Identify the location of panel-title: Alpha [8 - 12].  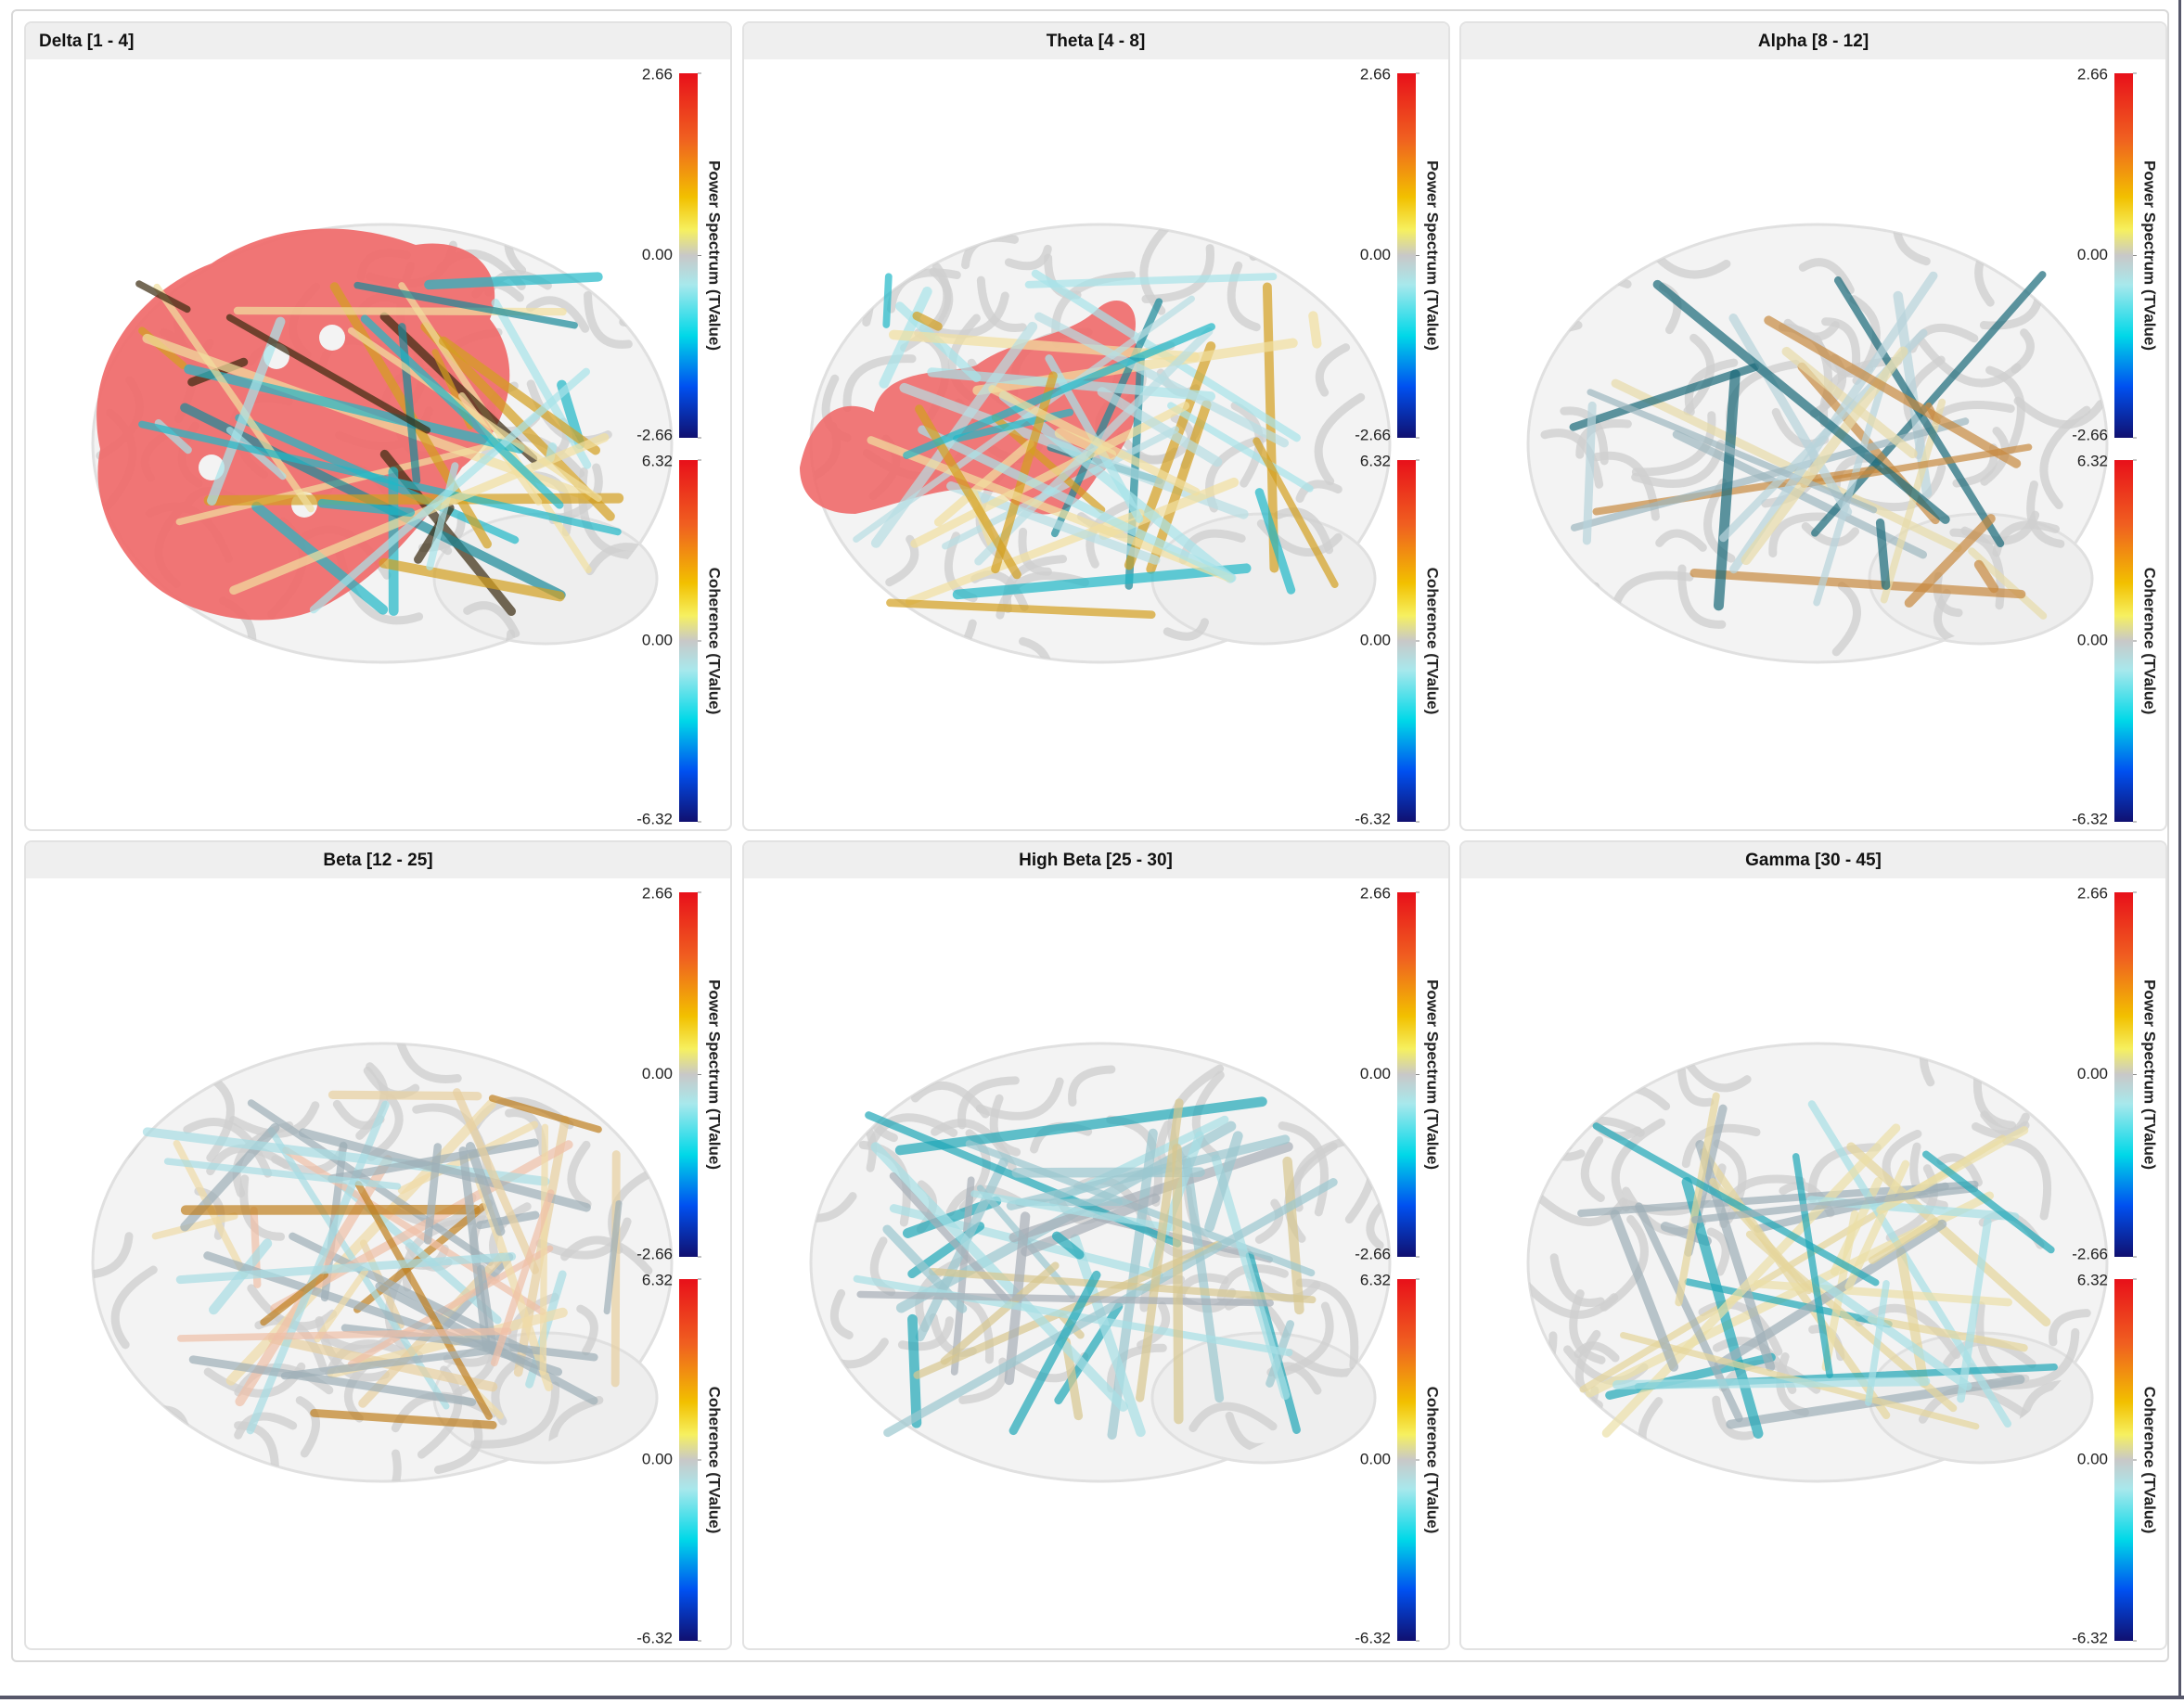
(1813, 41).